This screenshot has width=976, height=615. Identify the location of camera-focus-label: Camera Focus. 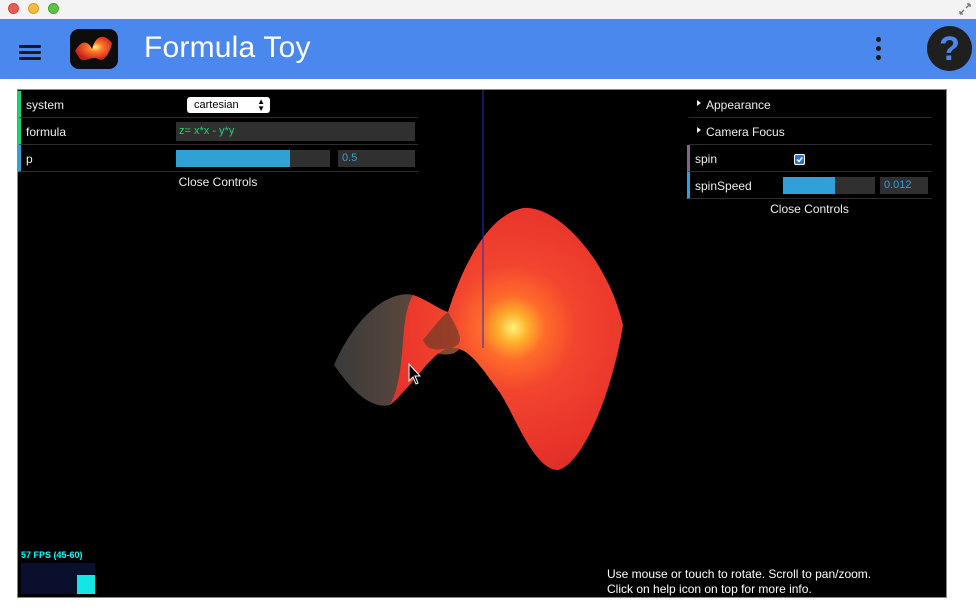
(745, 132).